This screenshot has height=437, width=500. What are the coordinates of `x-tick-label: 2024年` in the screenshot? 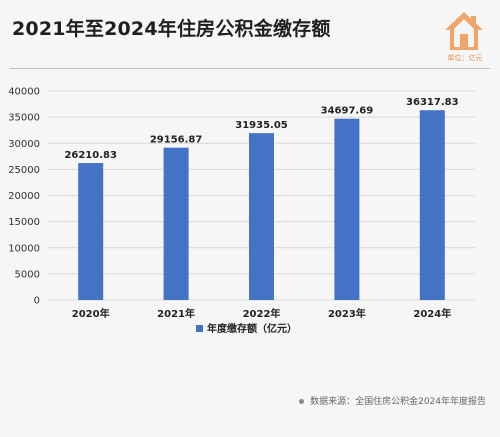 It's located at (432, 313).